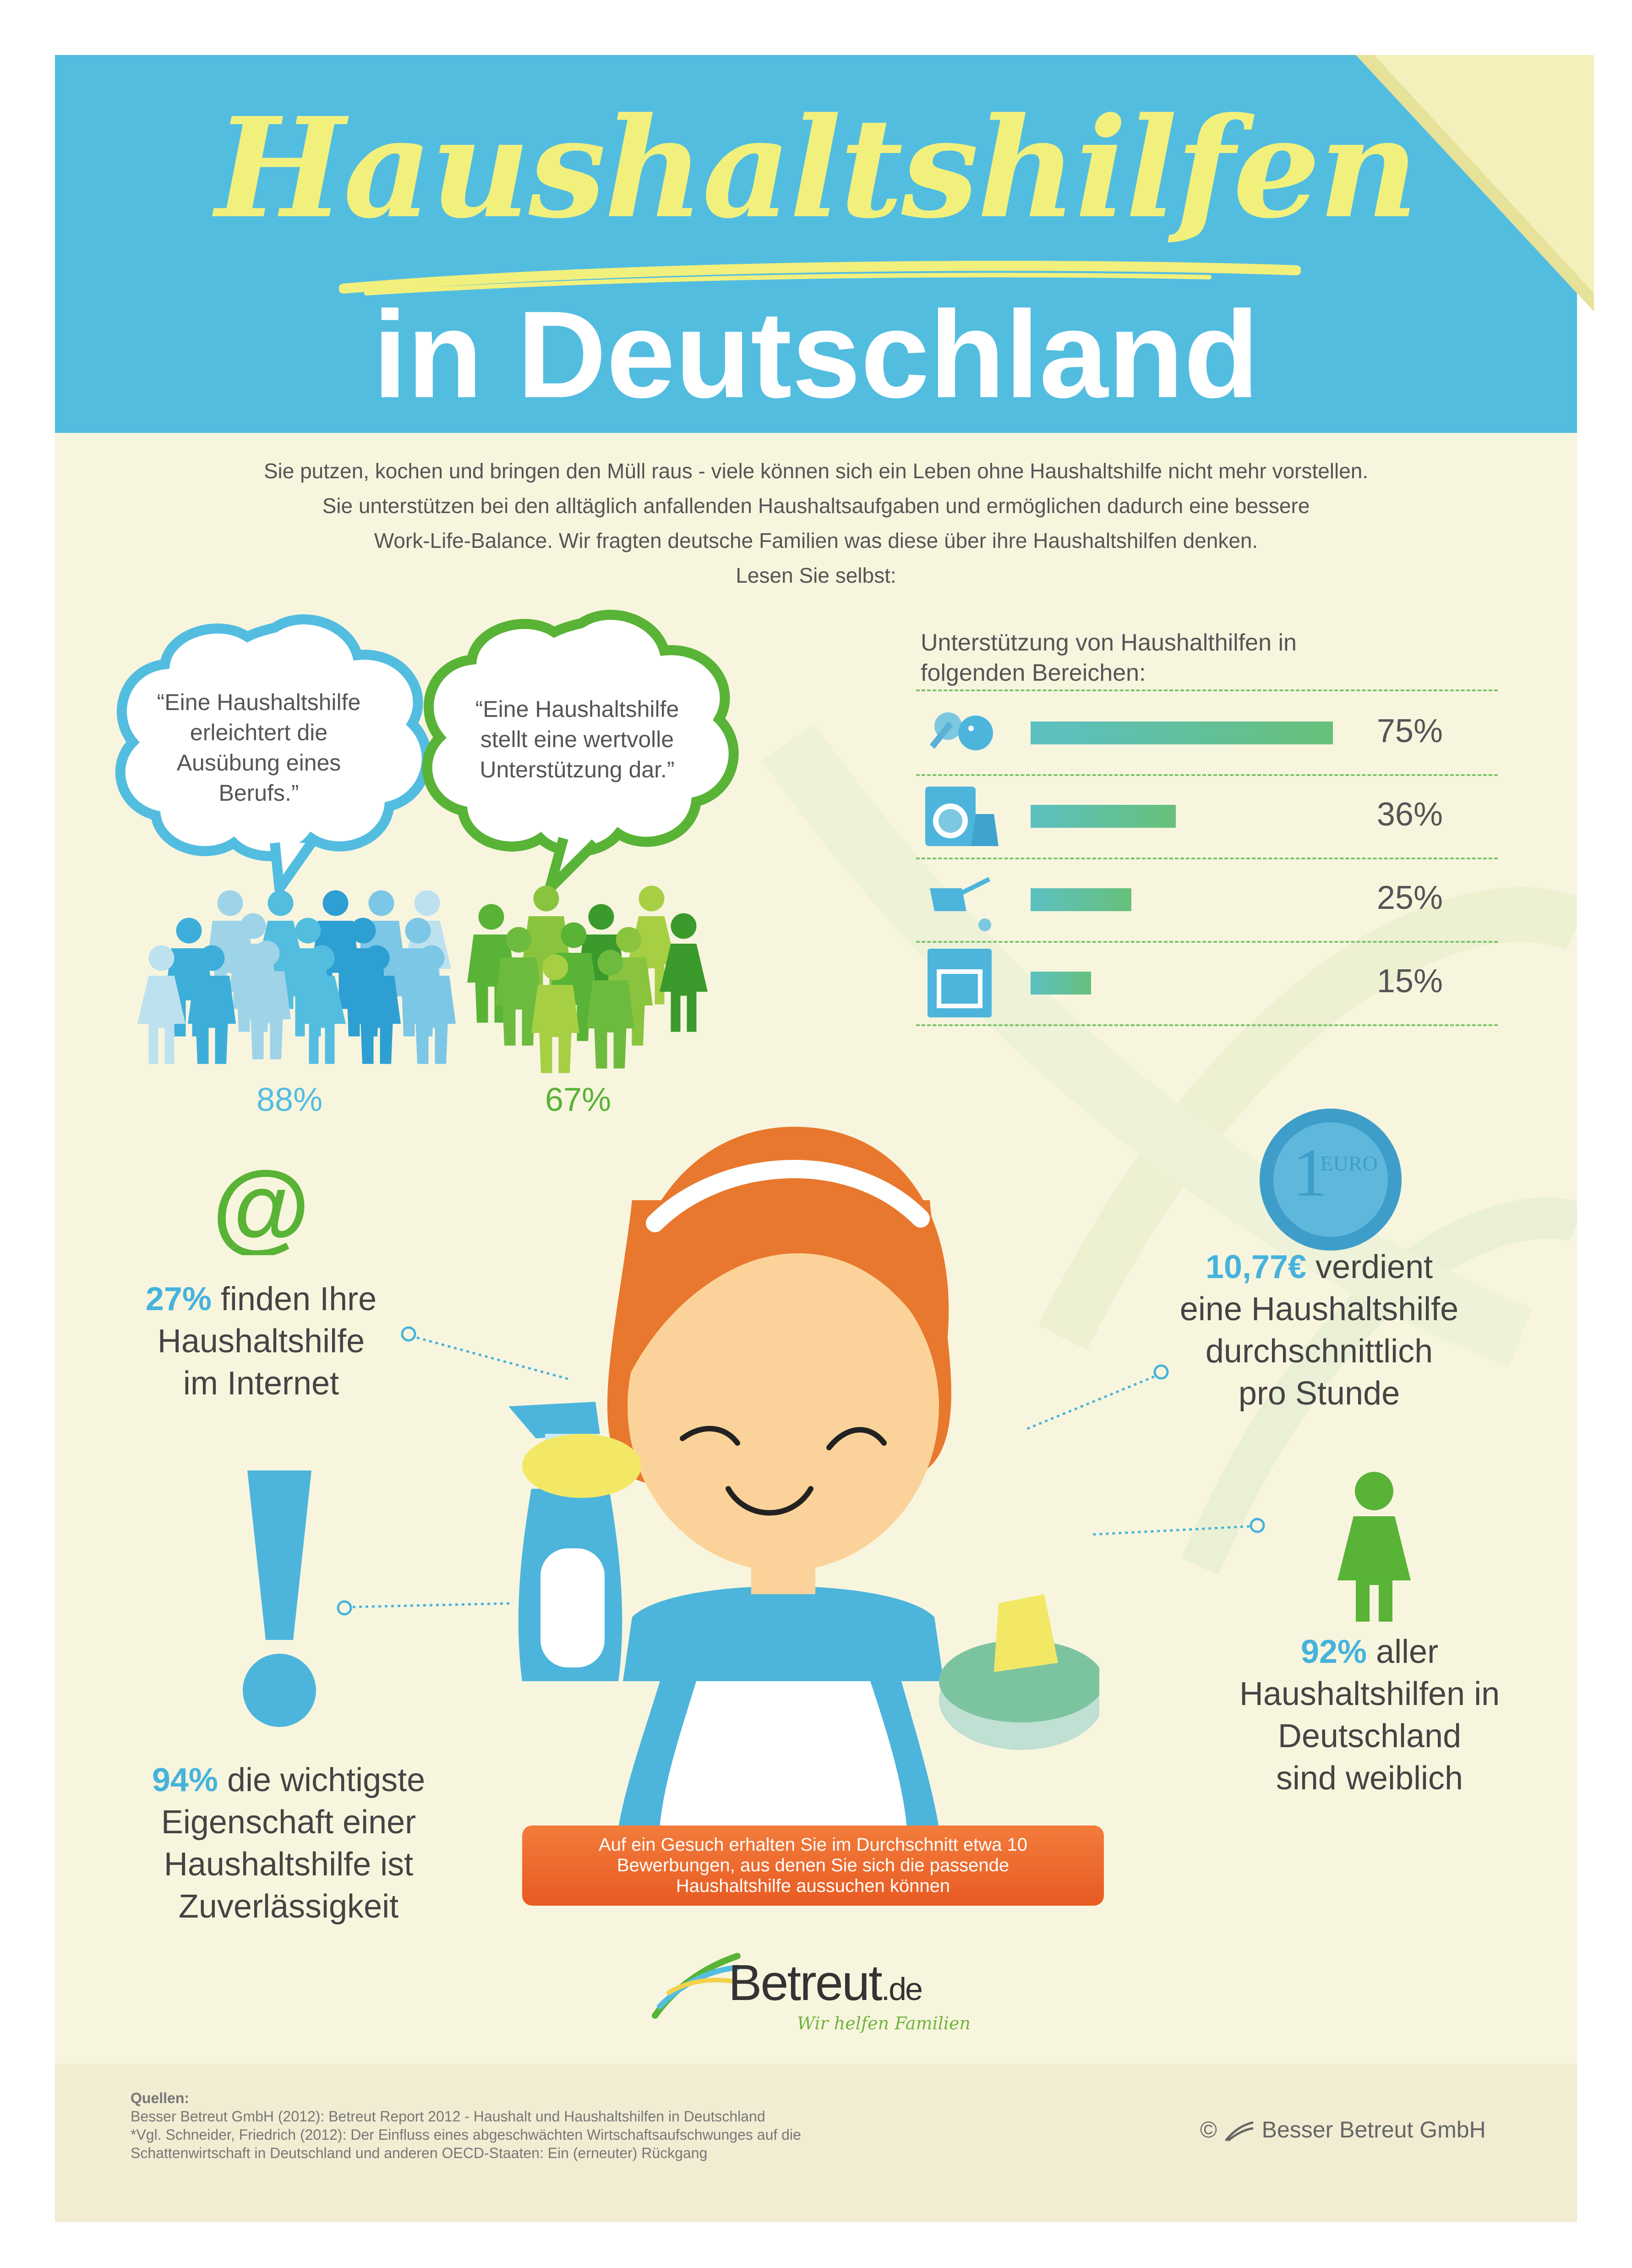 The width and height of the screenshot is (1632, 2268). Describe the element at coordinates (820, 278) in the screenshot. I see `title-underline-stroke` at that location.